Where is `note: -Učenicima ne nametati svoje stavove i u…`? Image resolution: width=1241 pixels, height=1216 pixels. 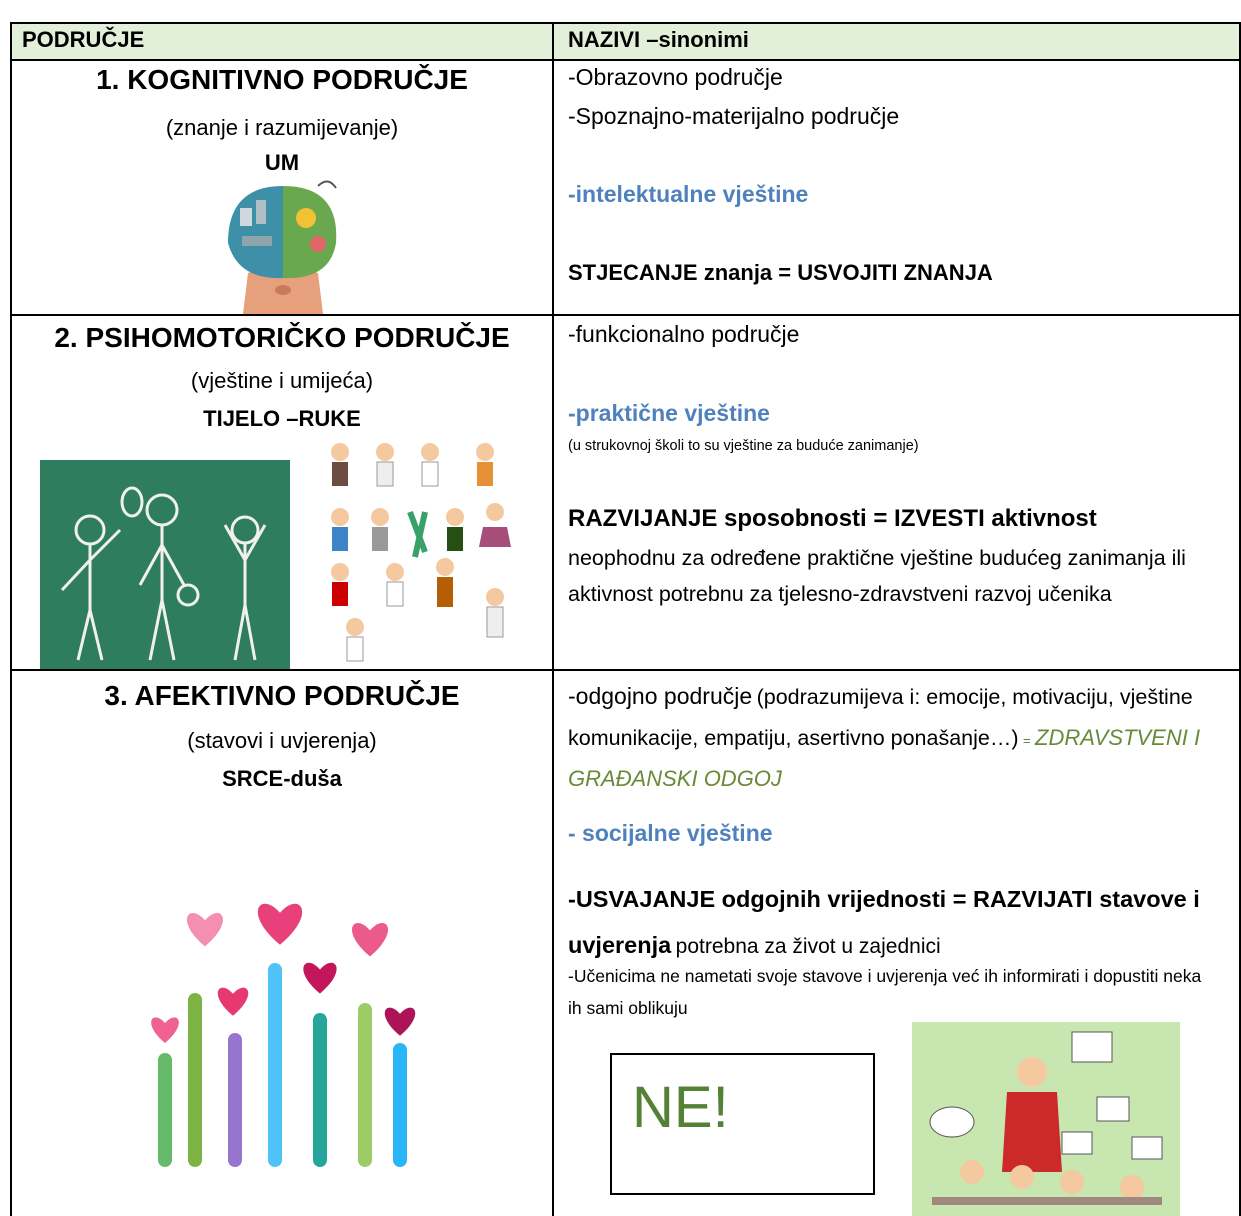 note: -Učenicima ne nametati svoje stavove i u… is located at coordinates (885, 992).